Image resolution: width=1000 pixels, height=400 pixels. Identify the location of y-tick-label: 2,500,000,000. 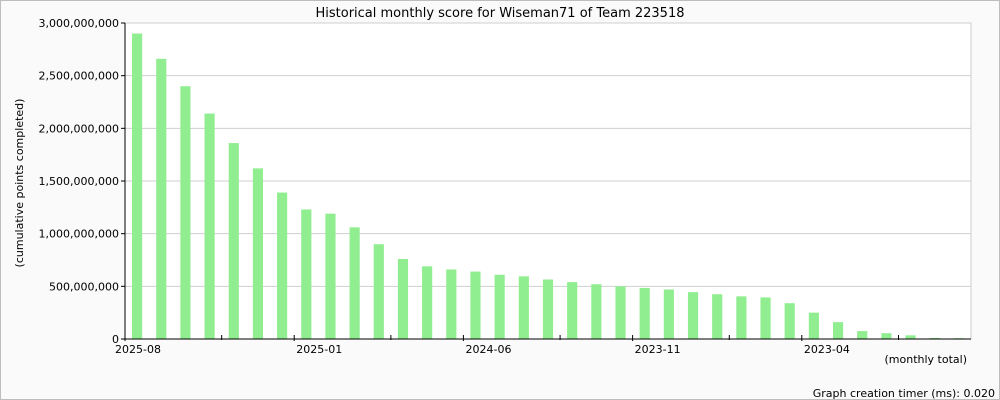
(79, 76).